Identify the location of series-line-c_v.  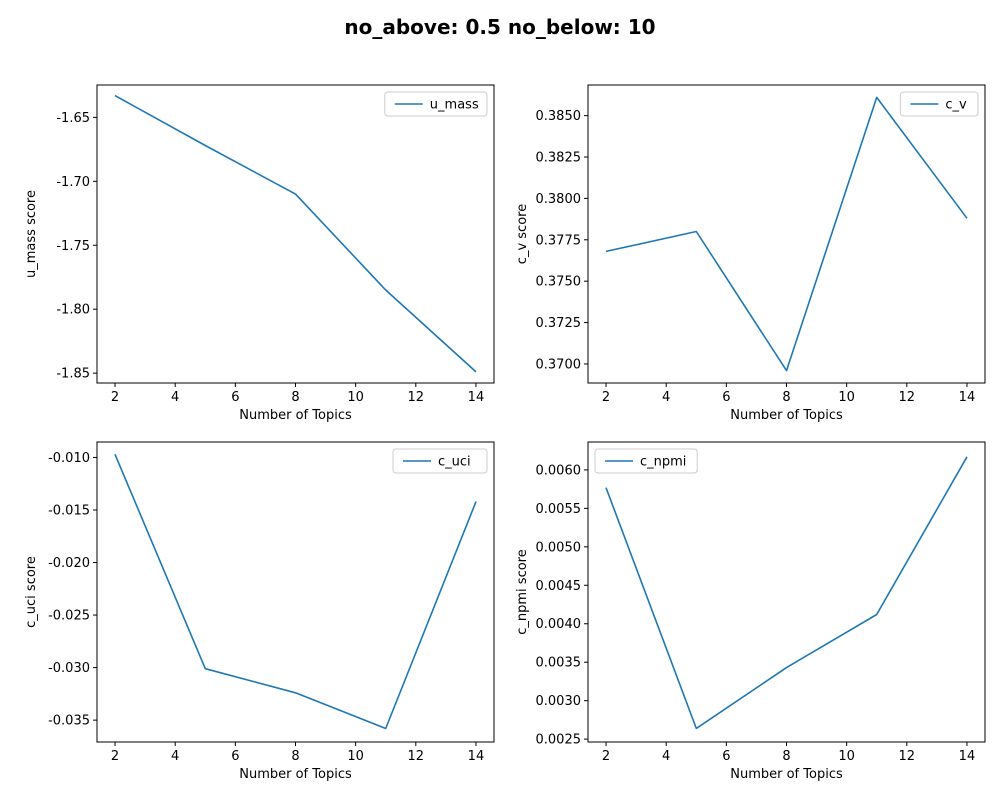
(786, 234).